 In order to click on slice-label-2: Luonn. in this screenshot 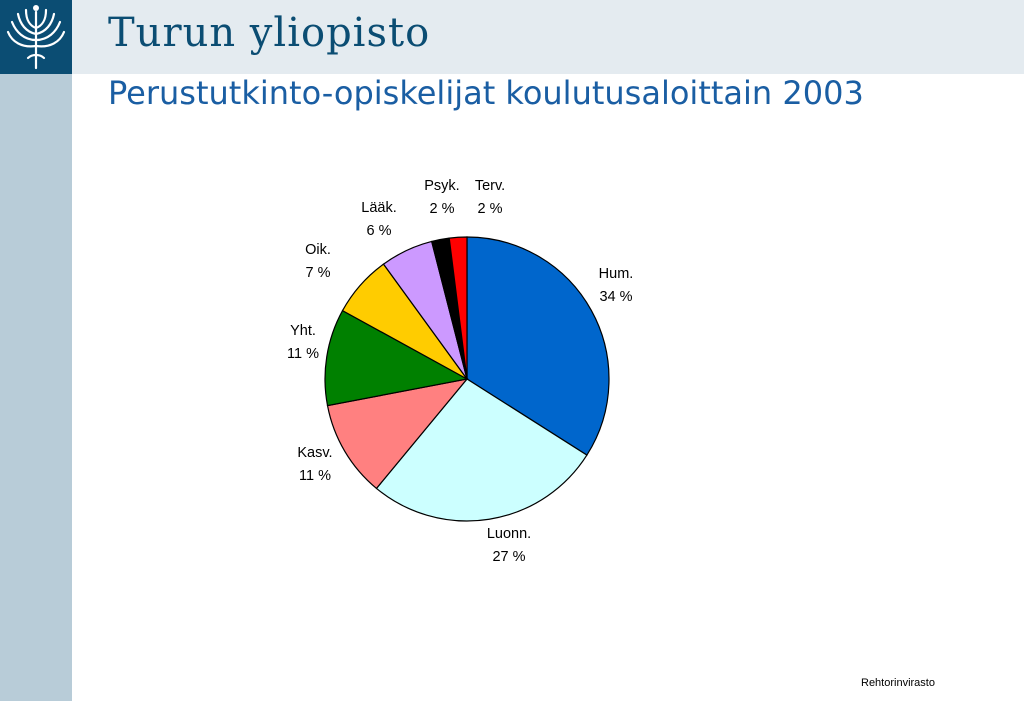, I will do `click(509, 534)`.